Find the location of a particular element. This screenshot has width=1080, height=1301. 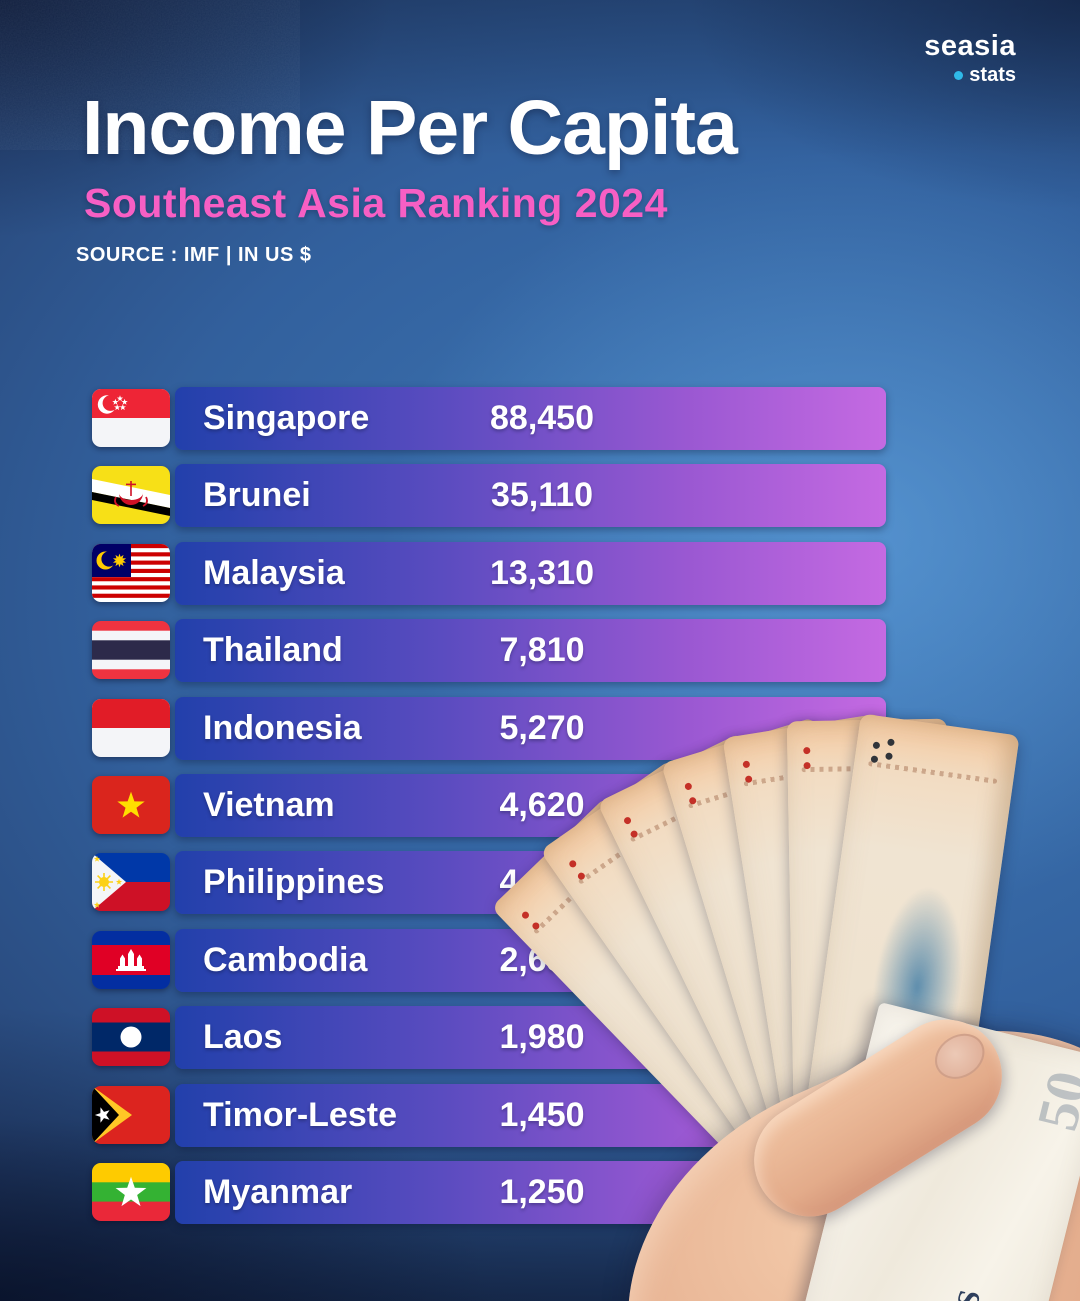

value-label: 1,980 is located at coordinates (542, 1037).